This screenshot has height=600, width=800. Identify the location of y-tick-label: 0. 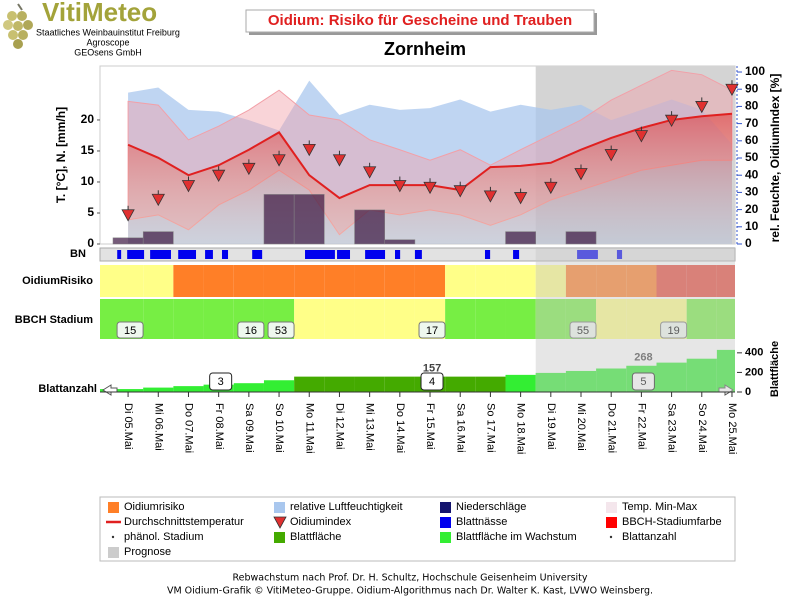
(90, 243).